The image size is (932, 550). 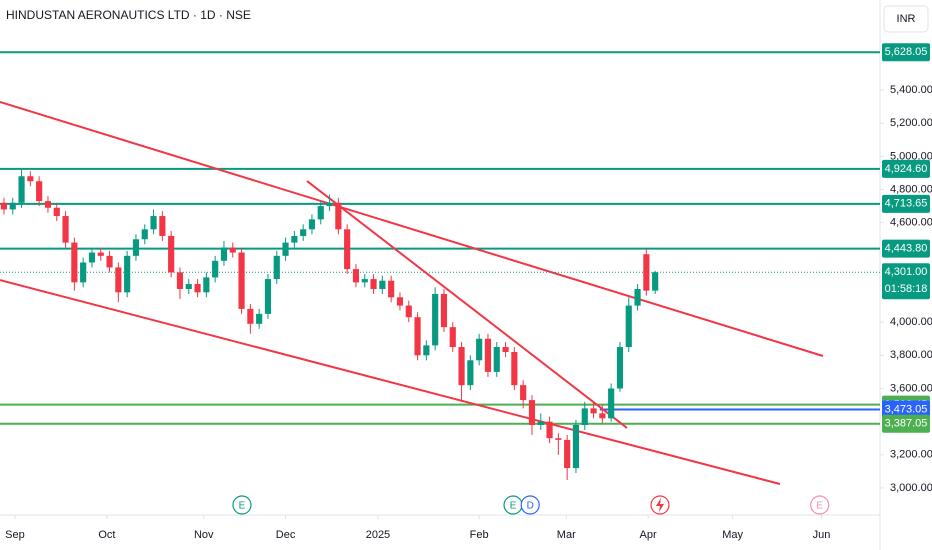 I want to click on x-tick-label: Jun, so click(x=822, y=535).